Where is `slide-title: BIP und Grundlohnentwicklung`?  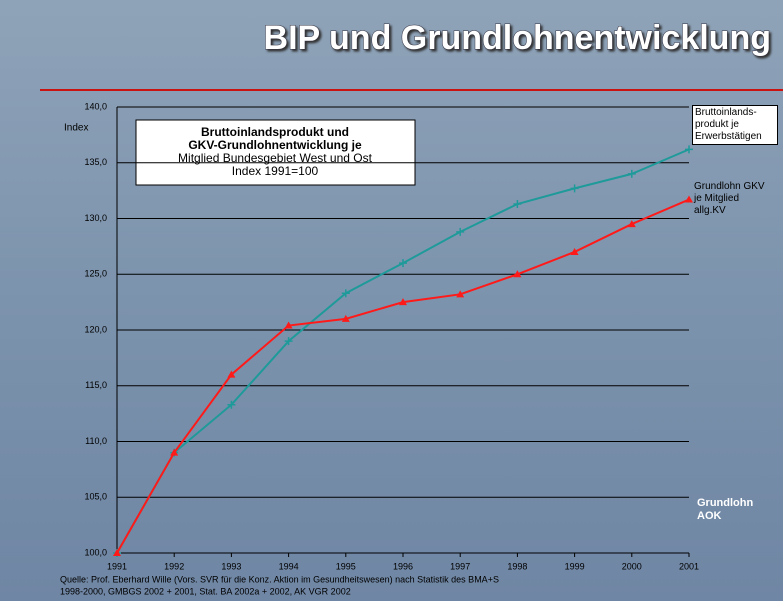
slide-title: BIP und Grundlohnentwicklung is located at coordinates (517, 38).